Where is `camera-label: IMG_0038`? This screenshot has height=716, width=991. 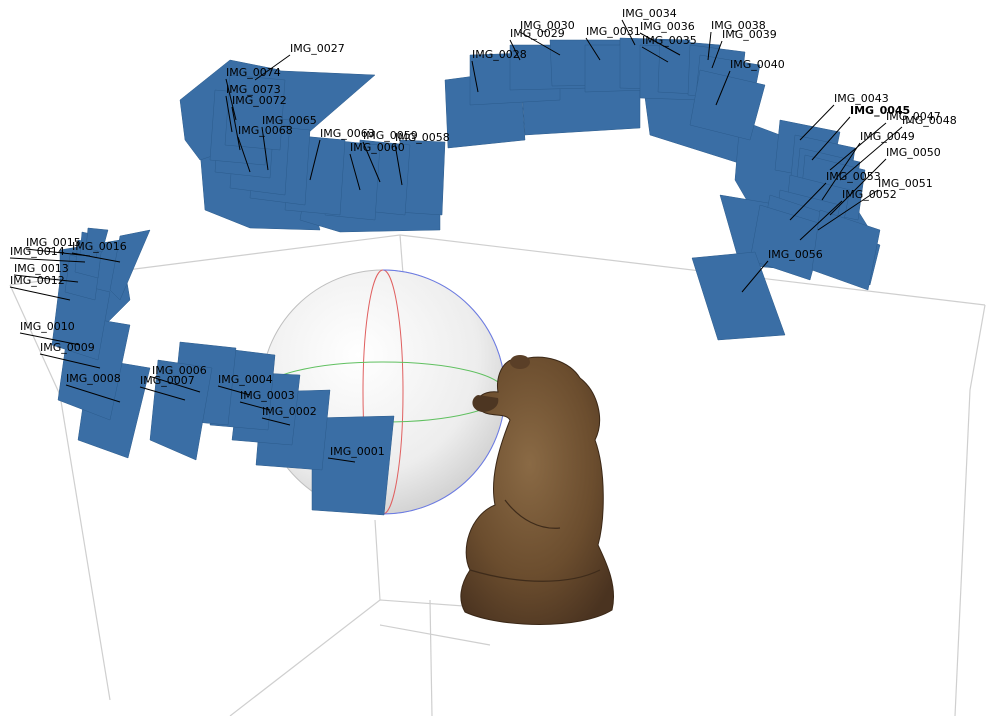
camera-label: IMG_0038 is located at coordinates (738, 25).